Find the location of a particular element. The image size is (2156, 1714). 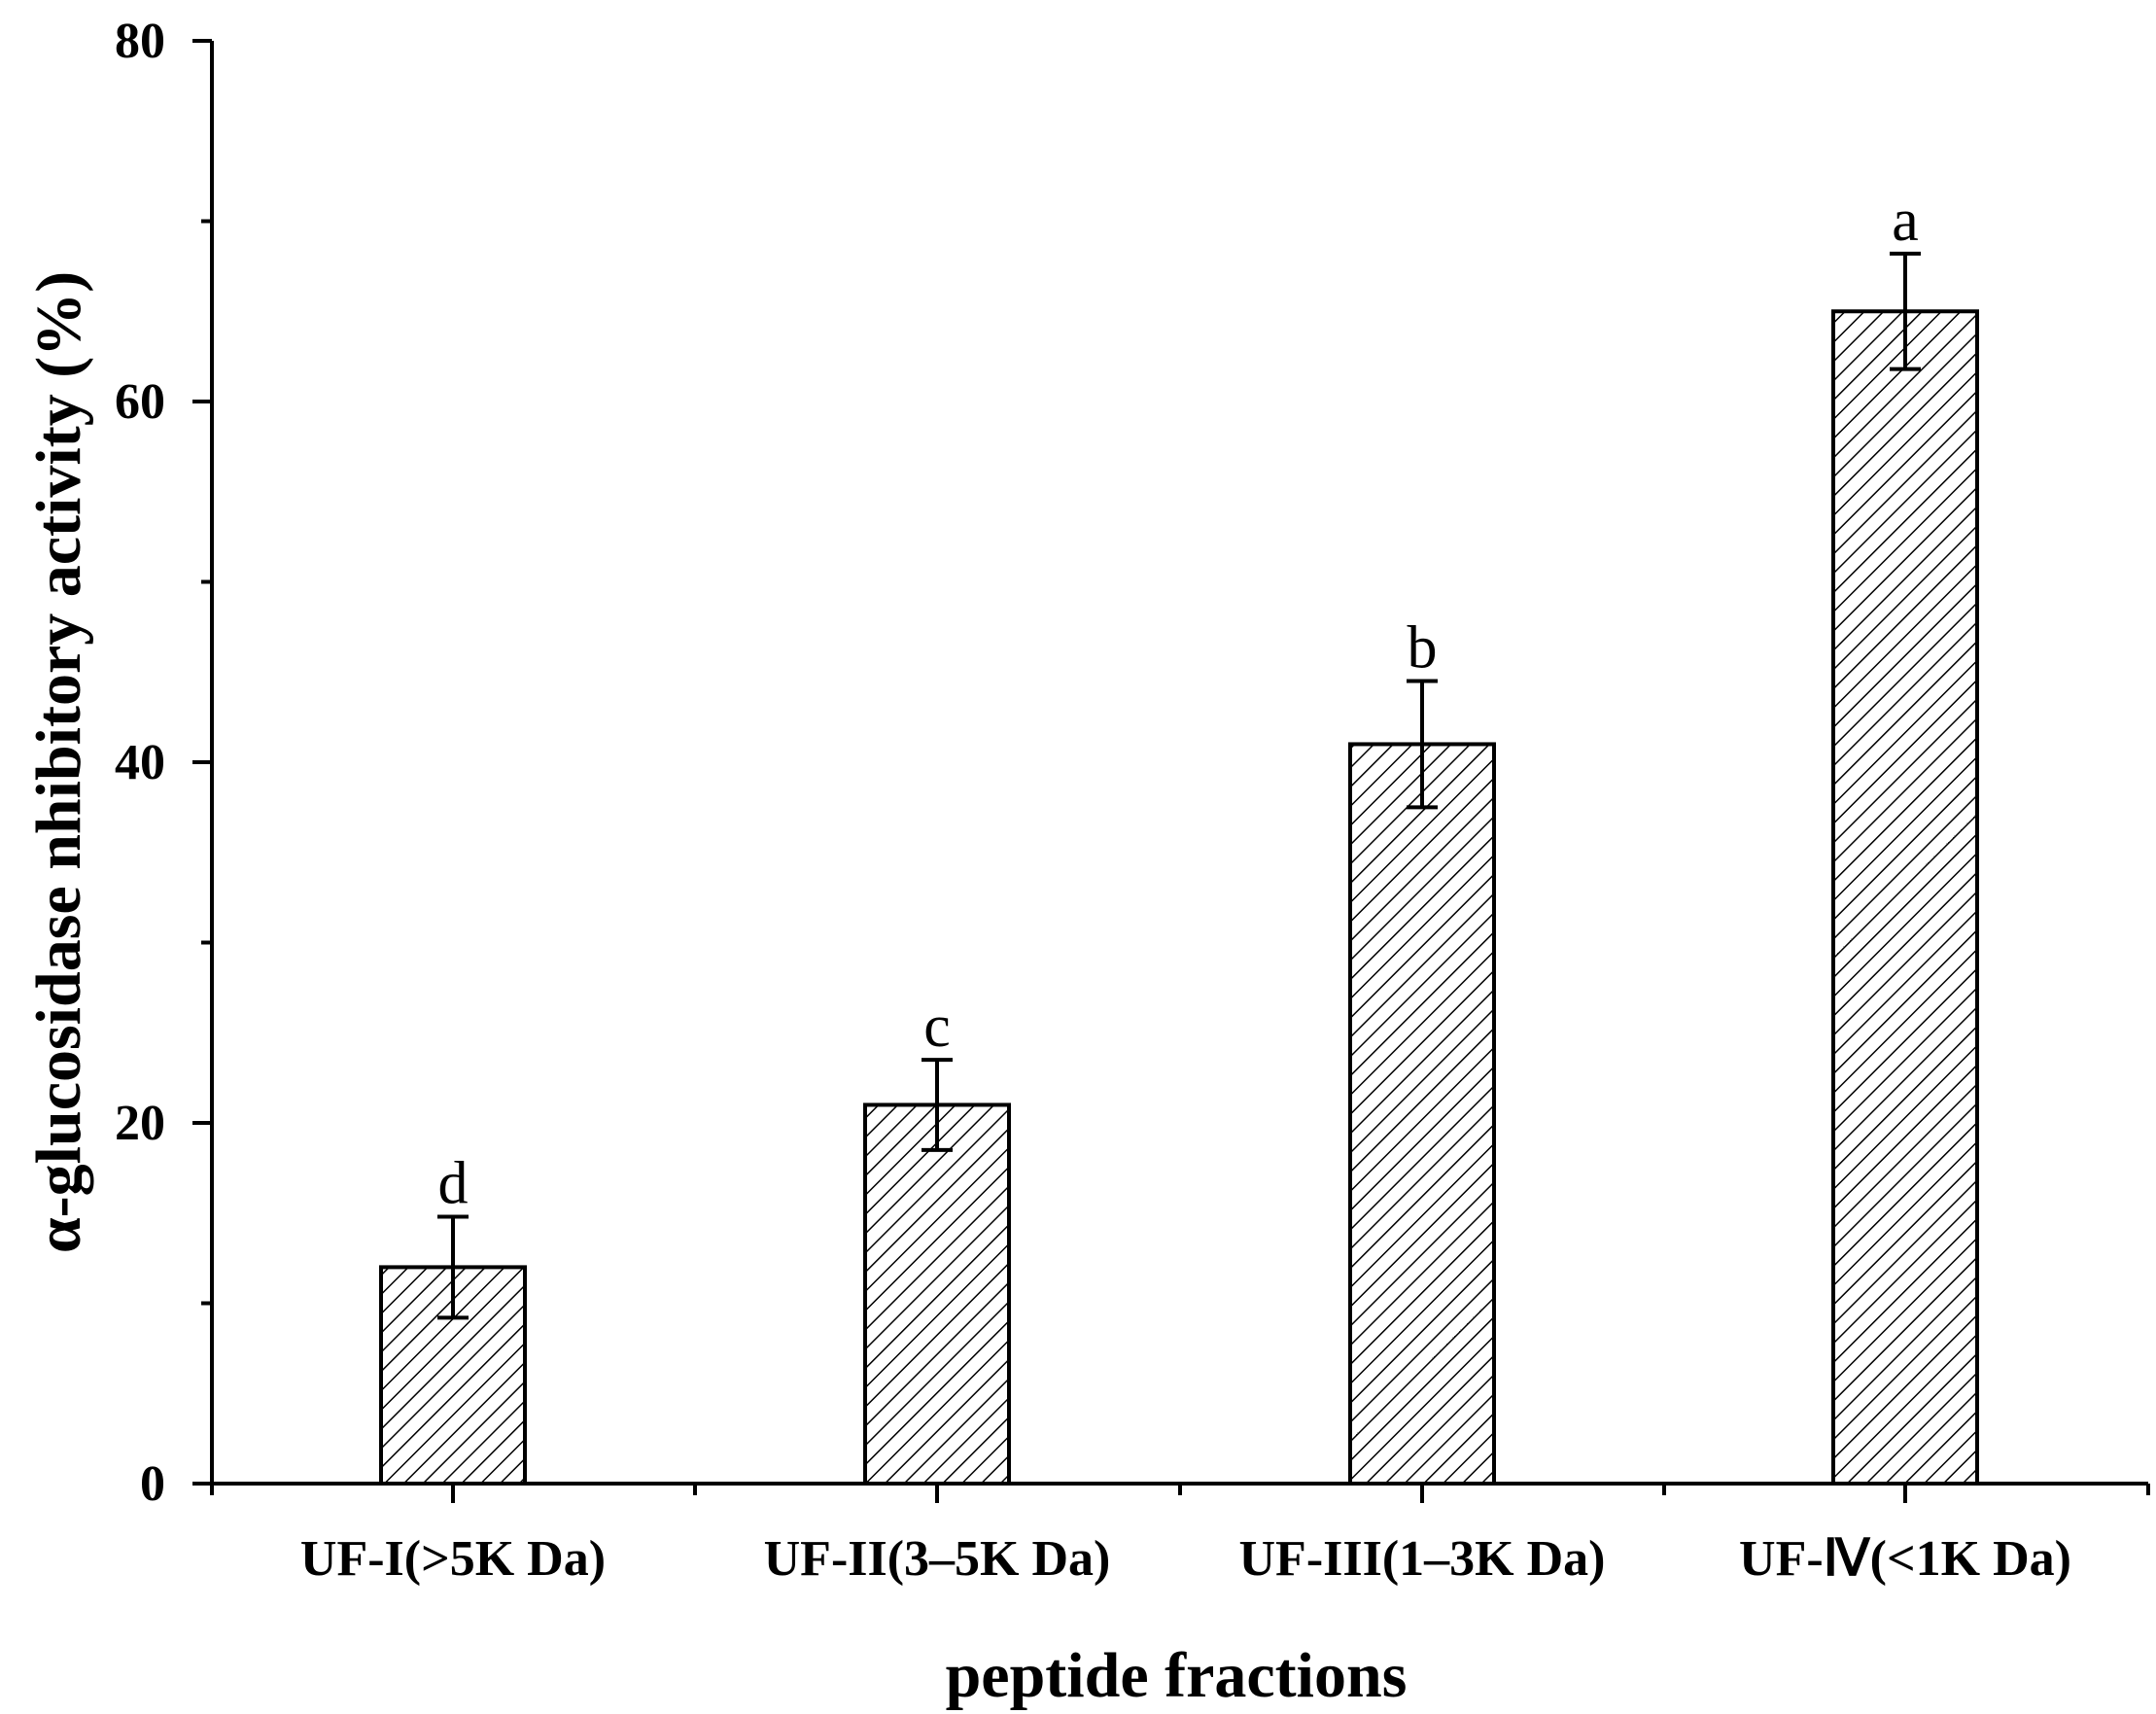

x-axis-title: peptide fractions is located at coordinates (1177, 1675).